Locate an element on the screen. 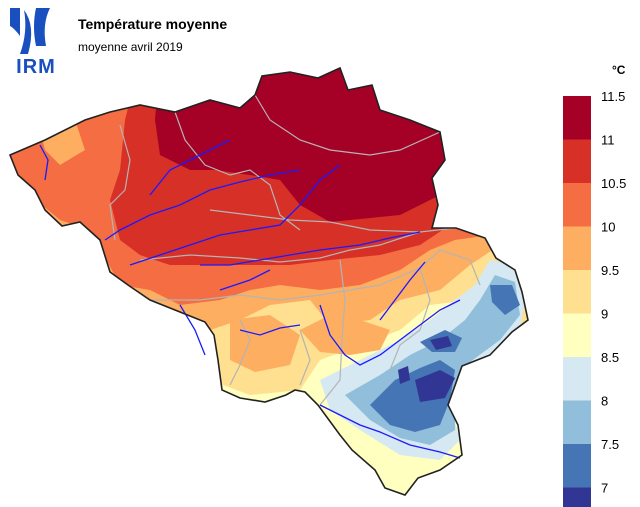 Image resolution: width=640 pixels, height=507 pixels. map-subtitle: moyenne avril 2019 is located at coordinates (130, 47).